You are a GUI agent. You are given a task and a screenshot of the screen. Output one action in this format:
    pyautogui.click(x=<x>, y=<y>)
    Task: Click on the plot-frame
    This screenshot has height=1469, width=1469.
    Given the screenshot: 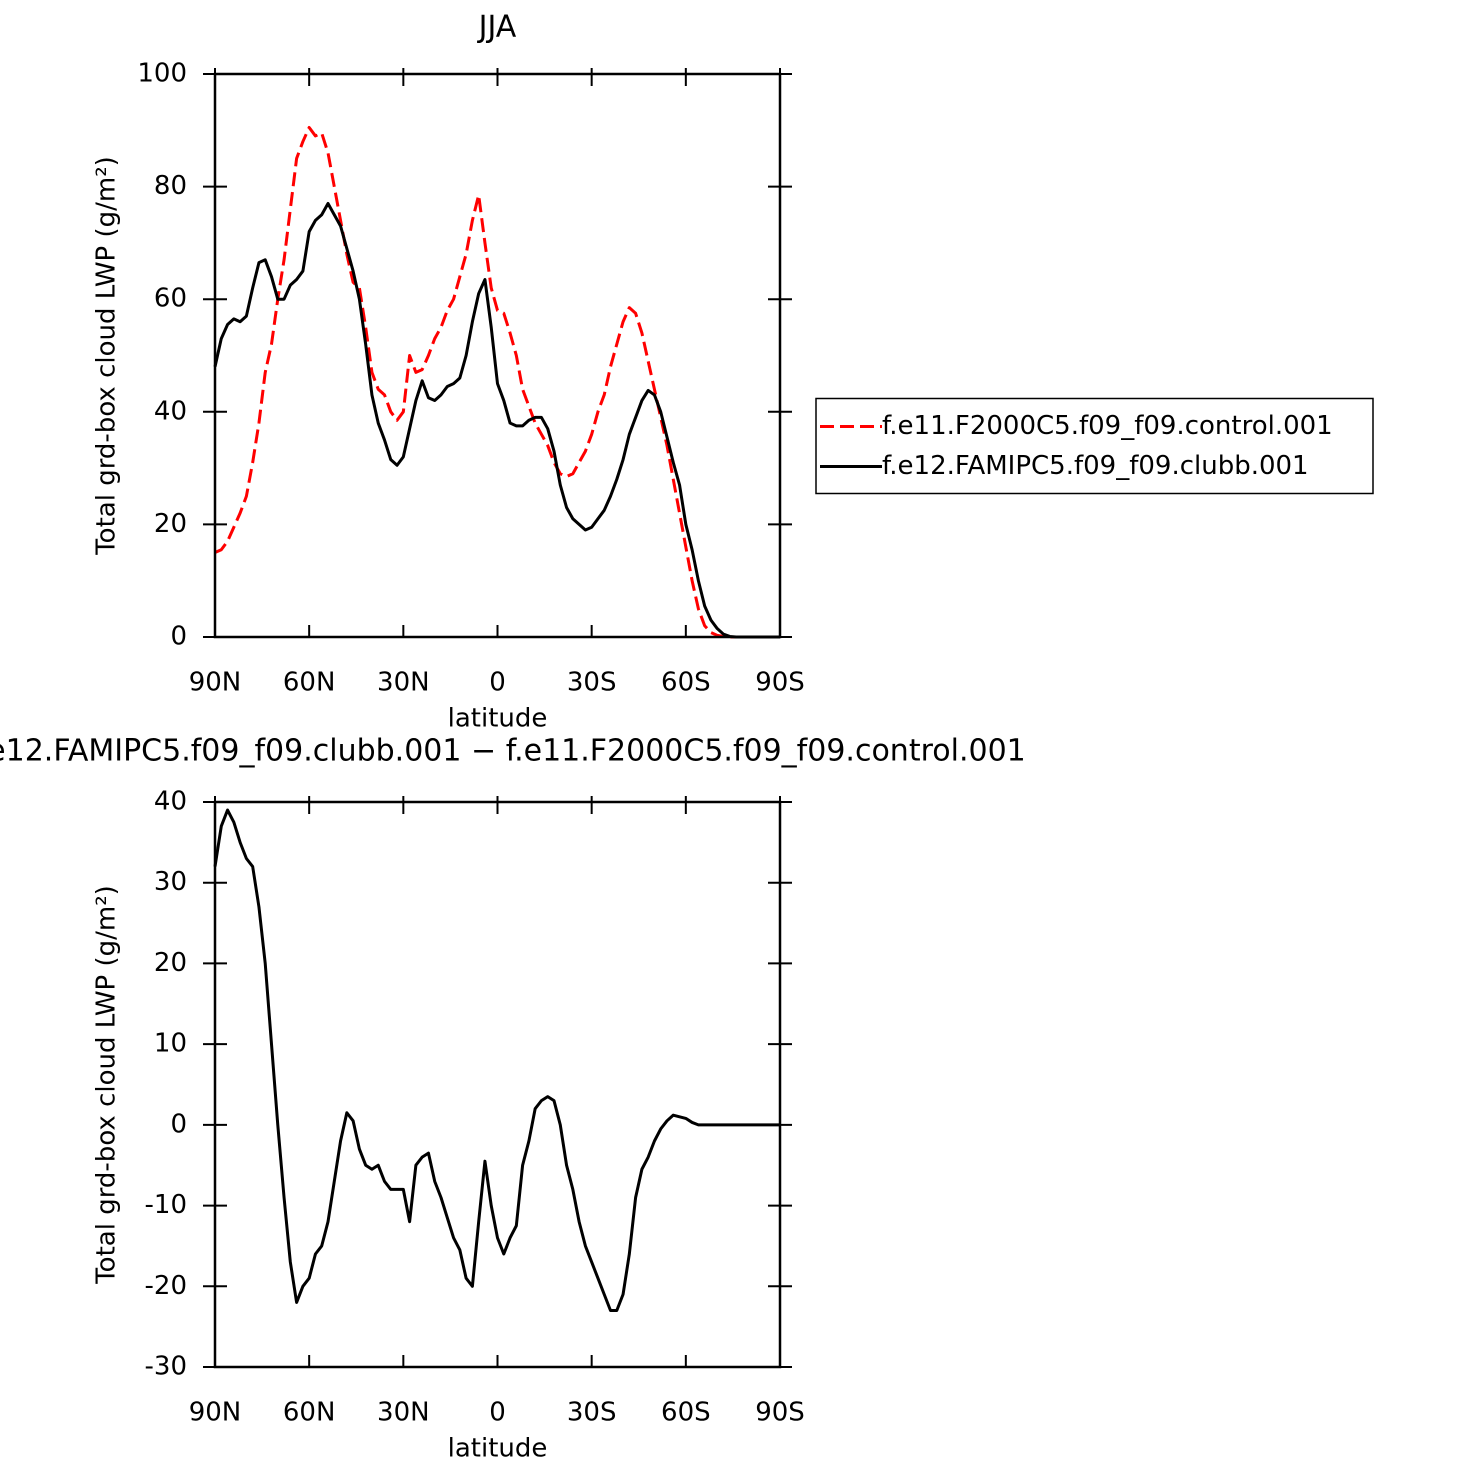 What is the action you would take?
    pyautogui.click(x=497, y=355)
    